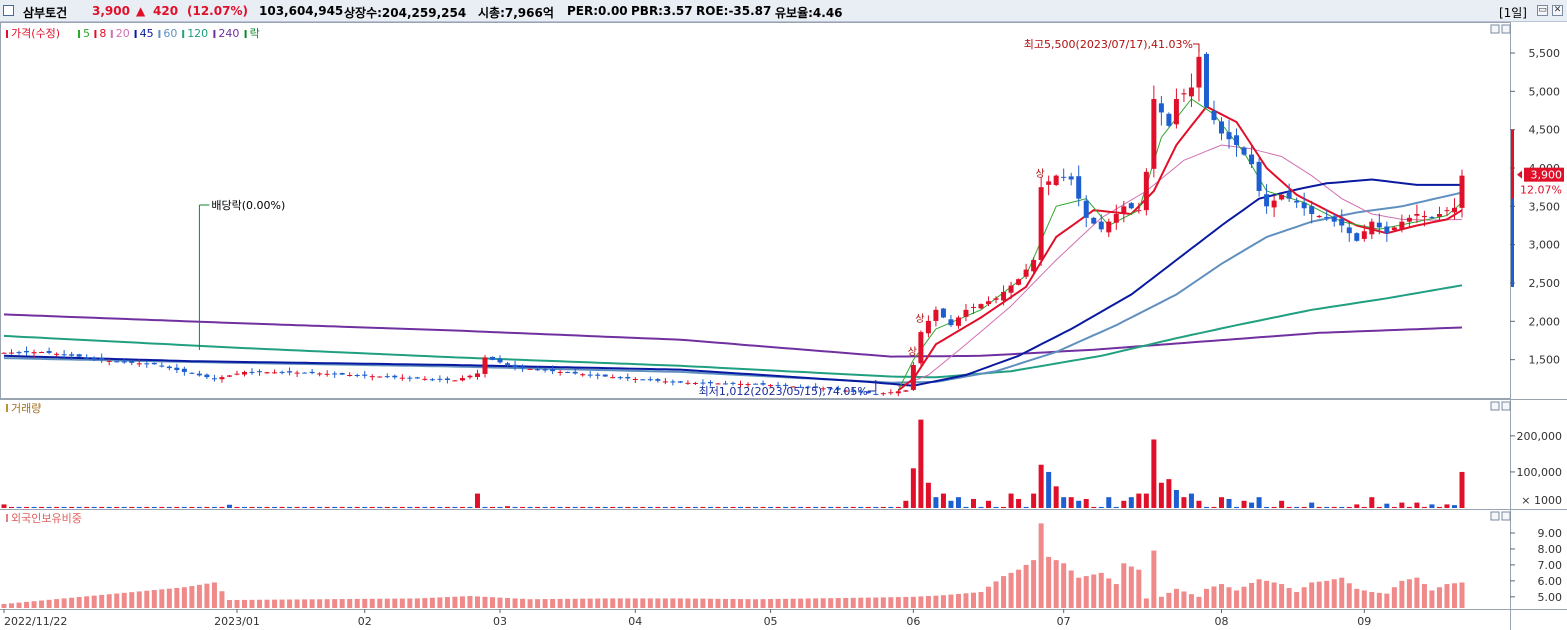 The height and width of the screenshot is (630, 1567). Describe the element at coordinates (1557, 10) in the screenshot. I see `close-icon: ✕` at that location.